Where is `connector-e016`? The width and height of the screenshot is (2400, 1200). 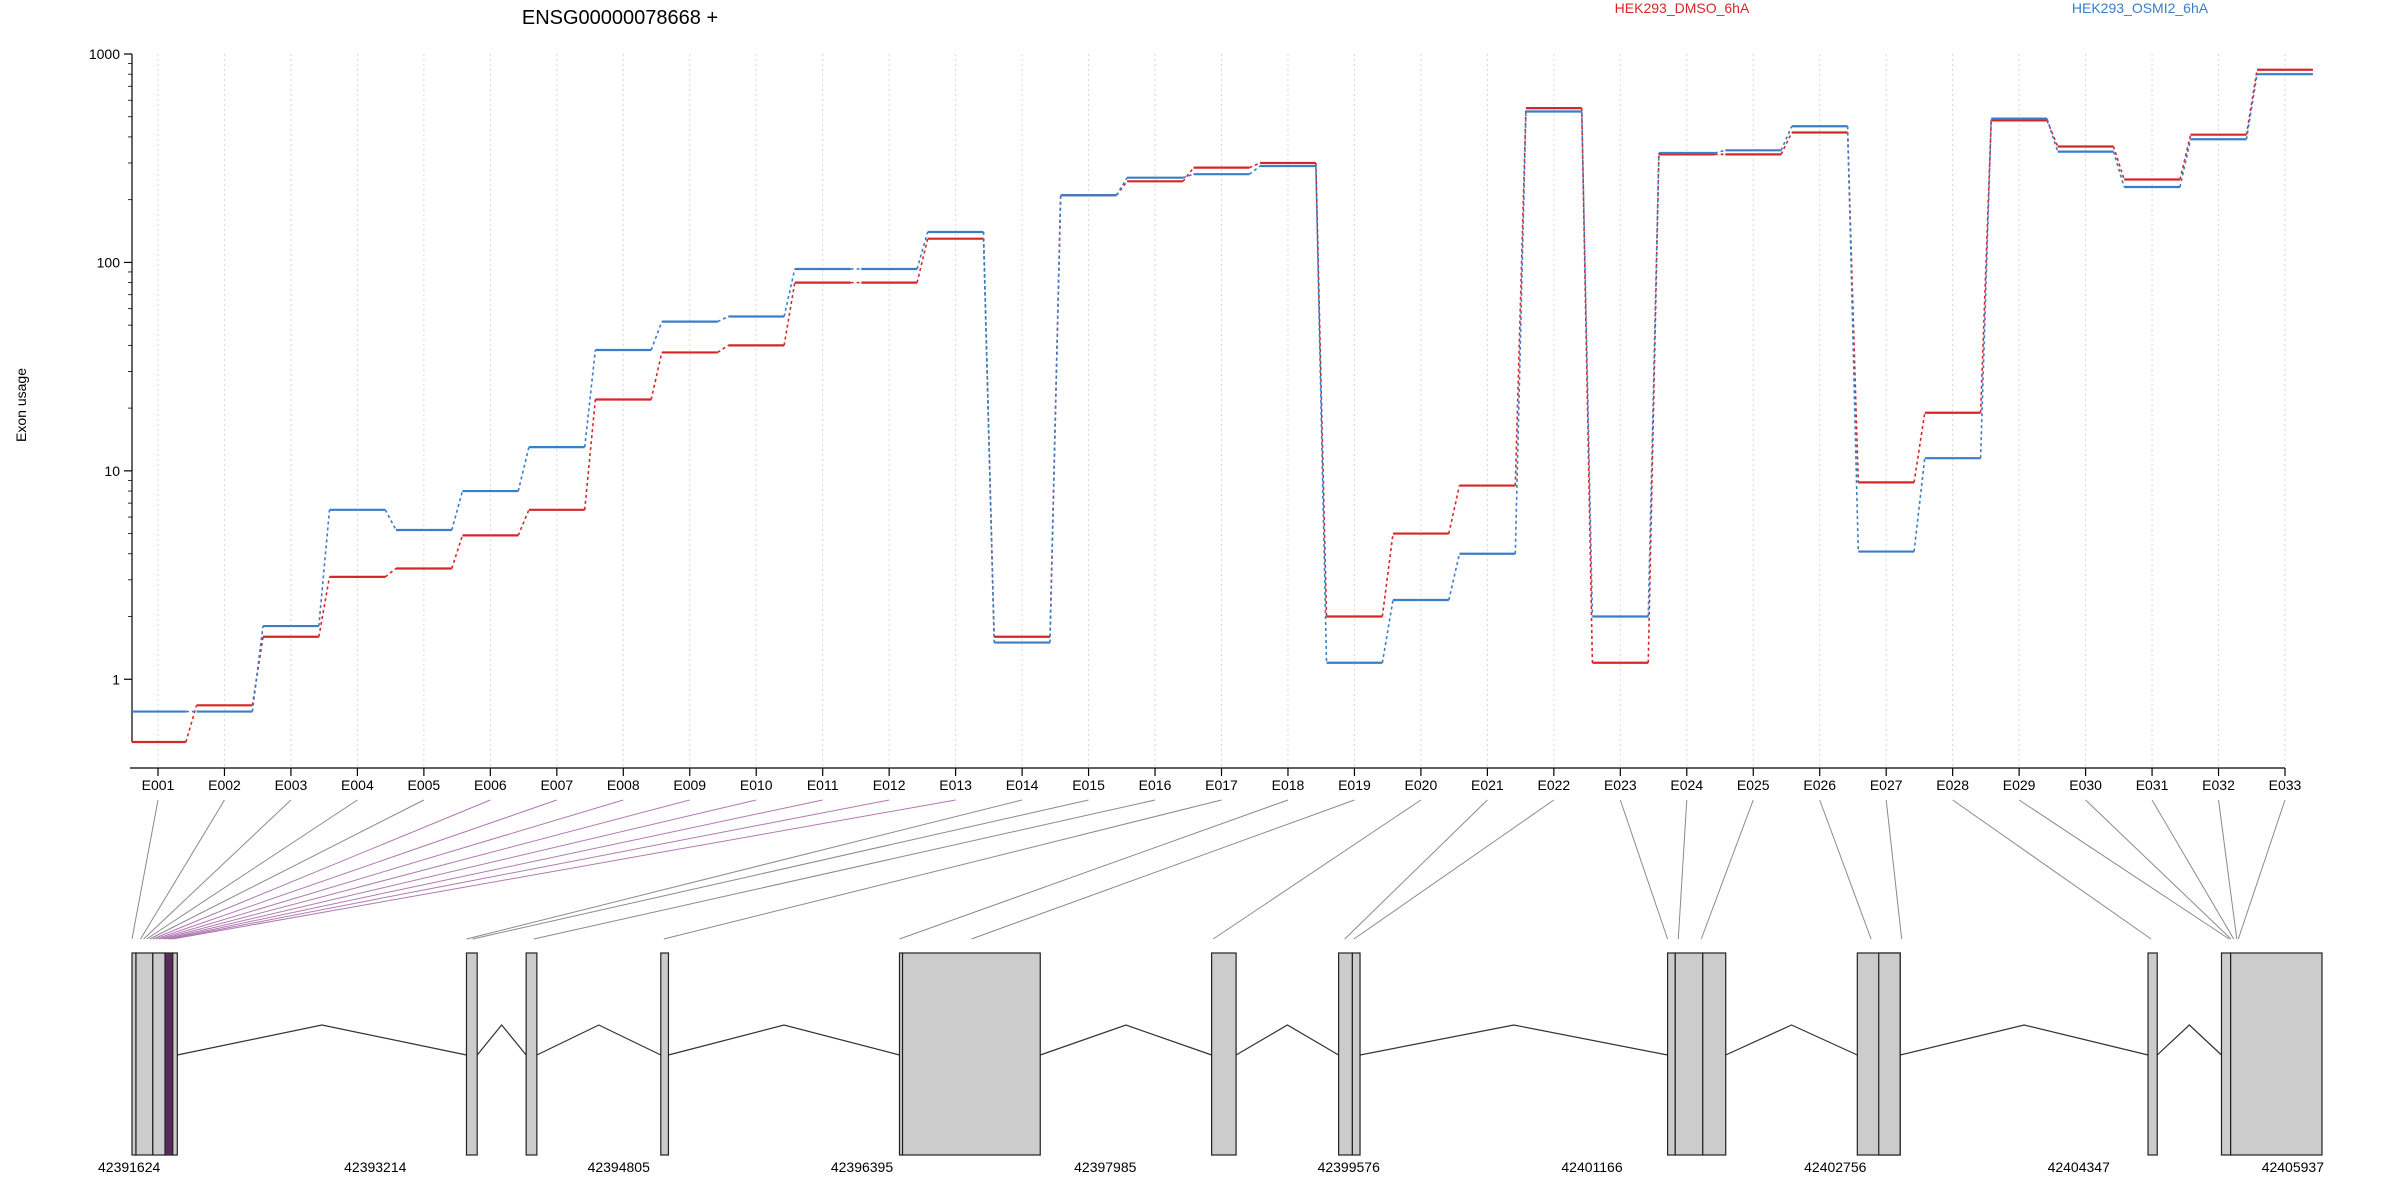
connector-e016 is located at coordinates (844, 869).